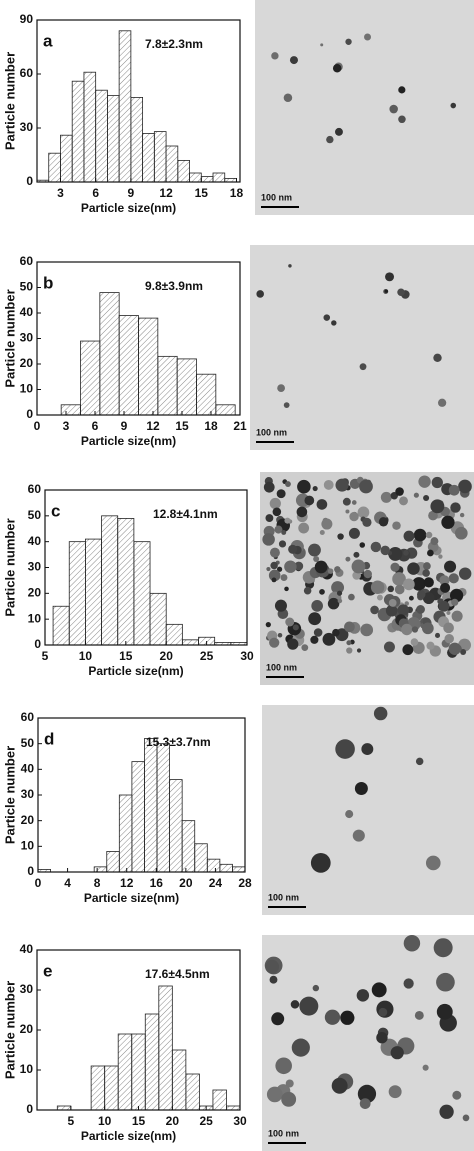 Image resolution: width=474 pixels, height=1151 pixels. Describe the element at coordinates (240, 426) in the screenshot. I see `x-tick-label: 21` at that location.